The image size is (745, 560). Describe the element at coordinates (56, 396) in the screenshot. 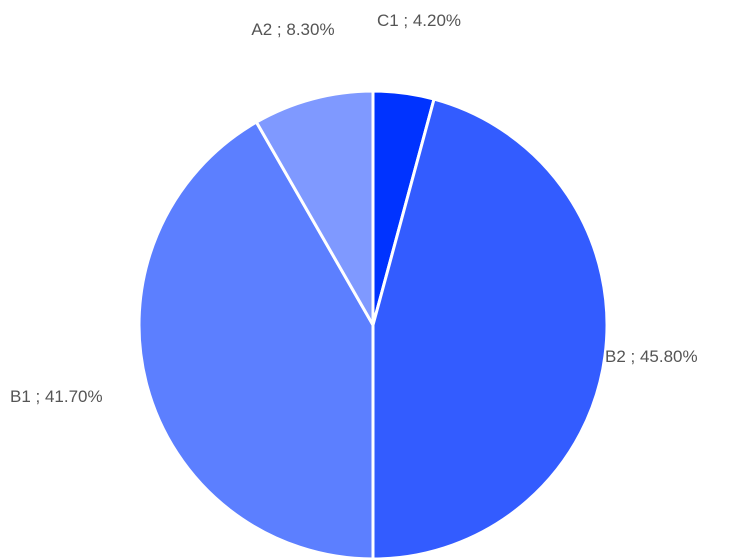

I see `slice-label-b1: B1 ; 41.70%` at that location.